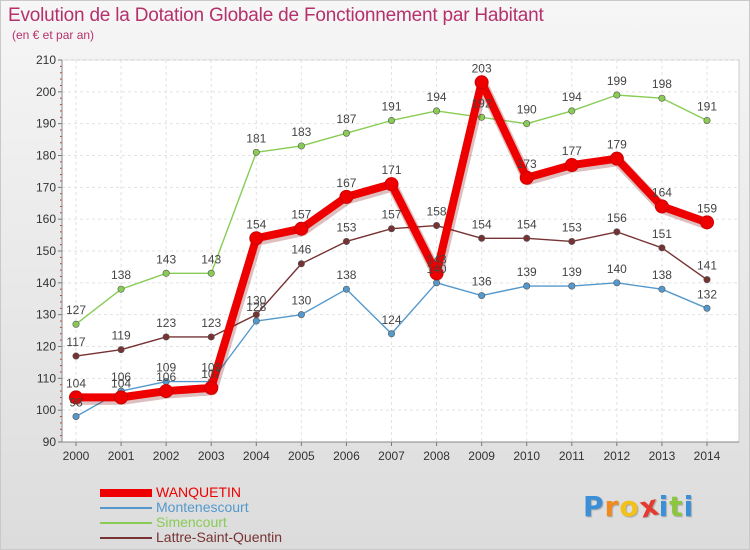  I want to click on logo-letter: P, so click(594, 506).